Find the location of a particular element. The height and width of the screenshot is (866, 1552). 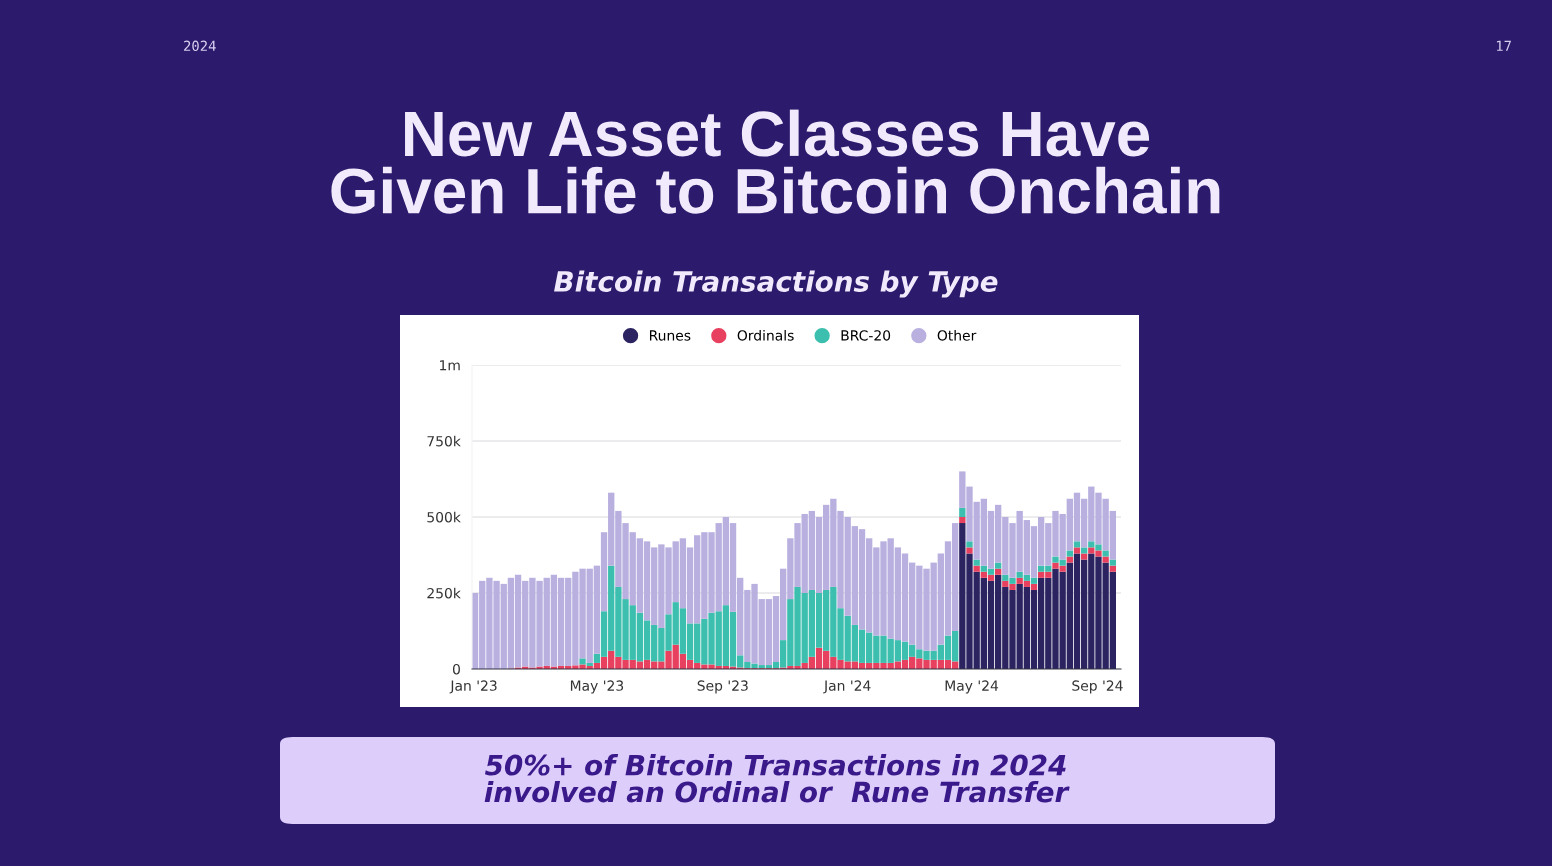

y-tick-label: 500k is located at coordinates (444, 517).